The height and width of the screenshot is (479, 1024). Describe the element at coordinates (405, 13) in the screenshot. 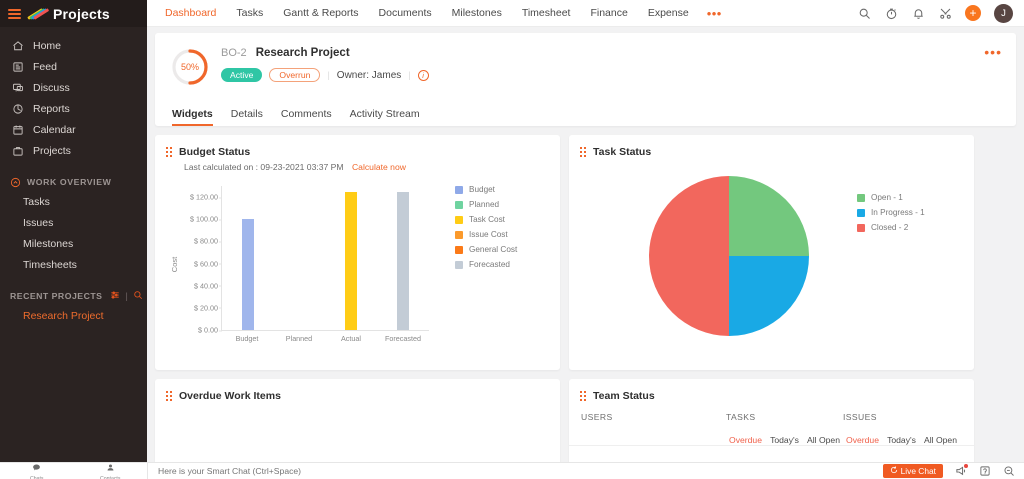

I see `tab-documents: Documents` at that location.